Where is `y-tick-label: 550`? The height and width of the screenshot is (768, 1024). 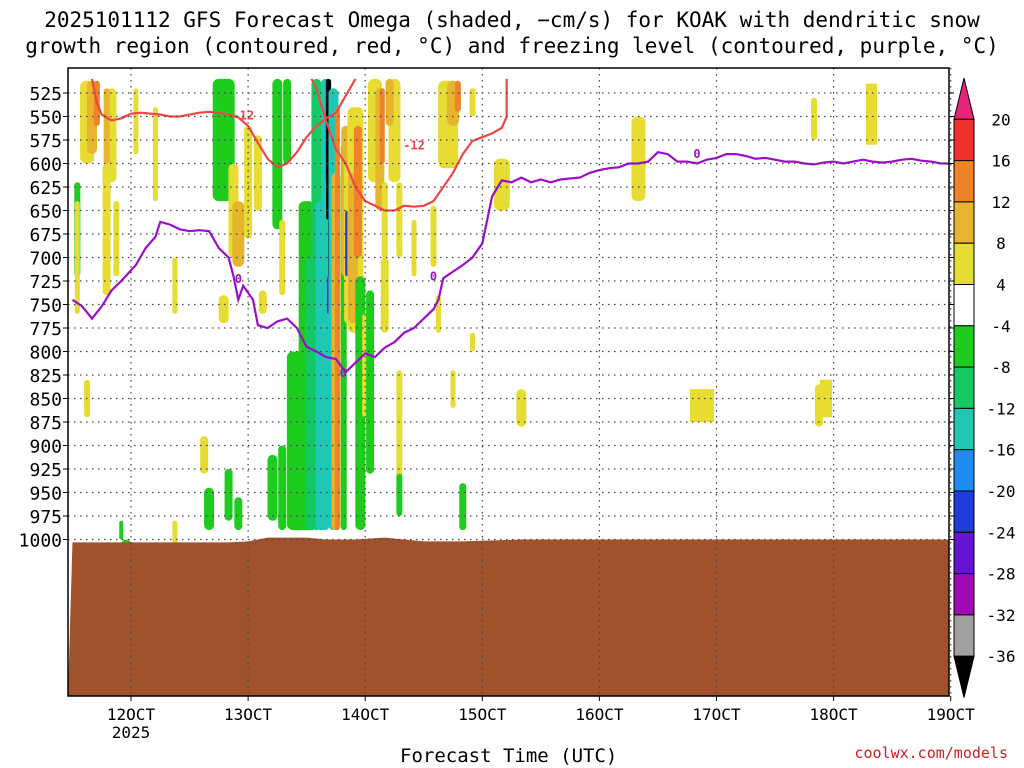 y-tick-label: 550 is located at coordinates (45, 118).